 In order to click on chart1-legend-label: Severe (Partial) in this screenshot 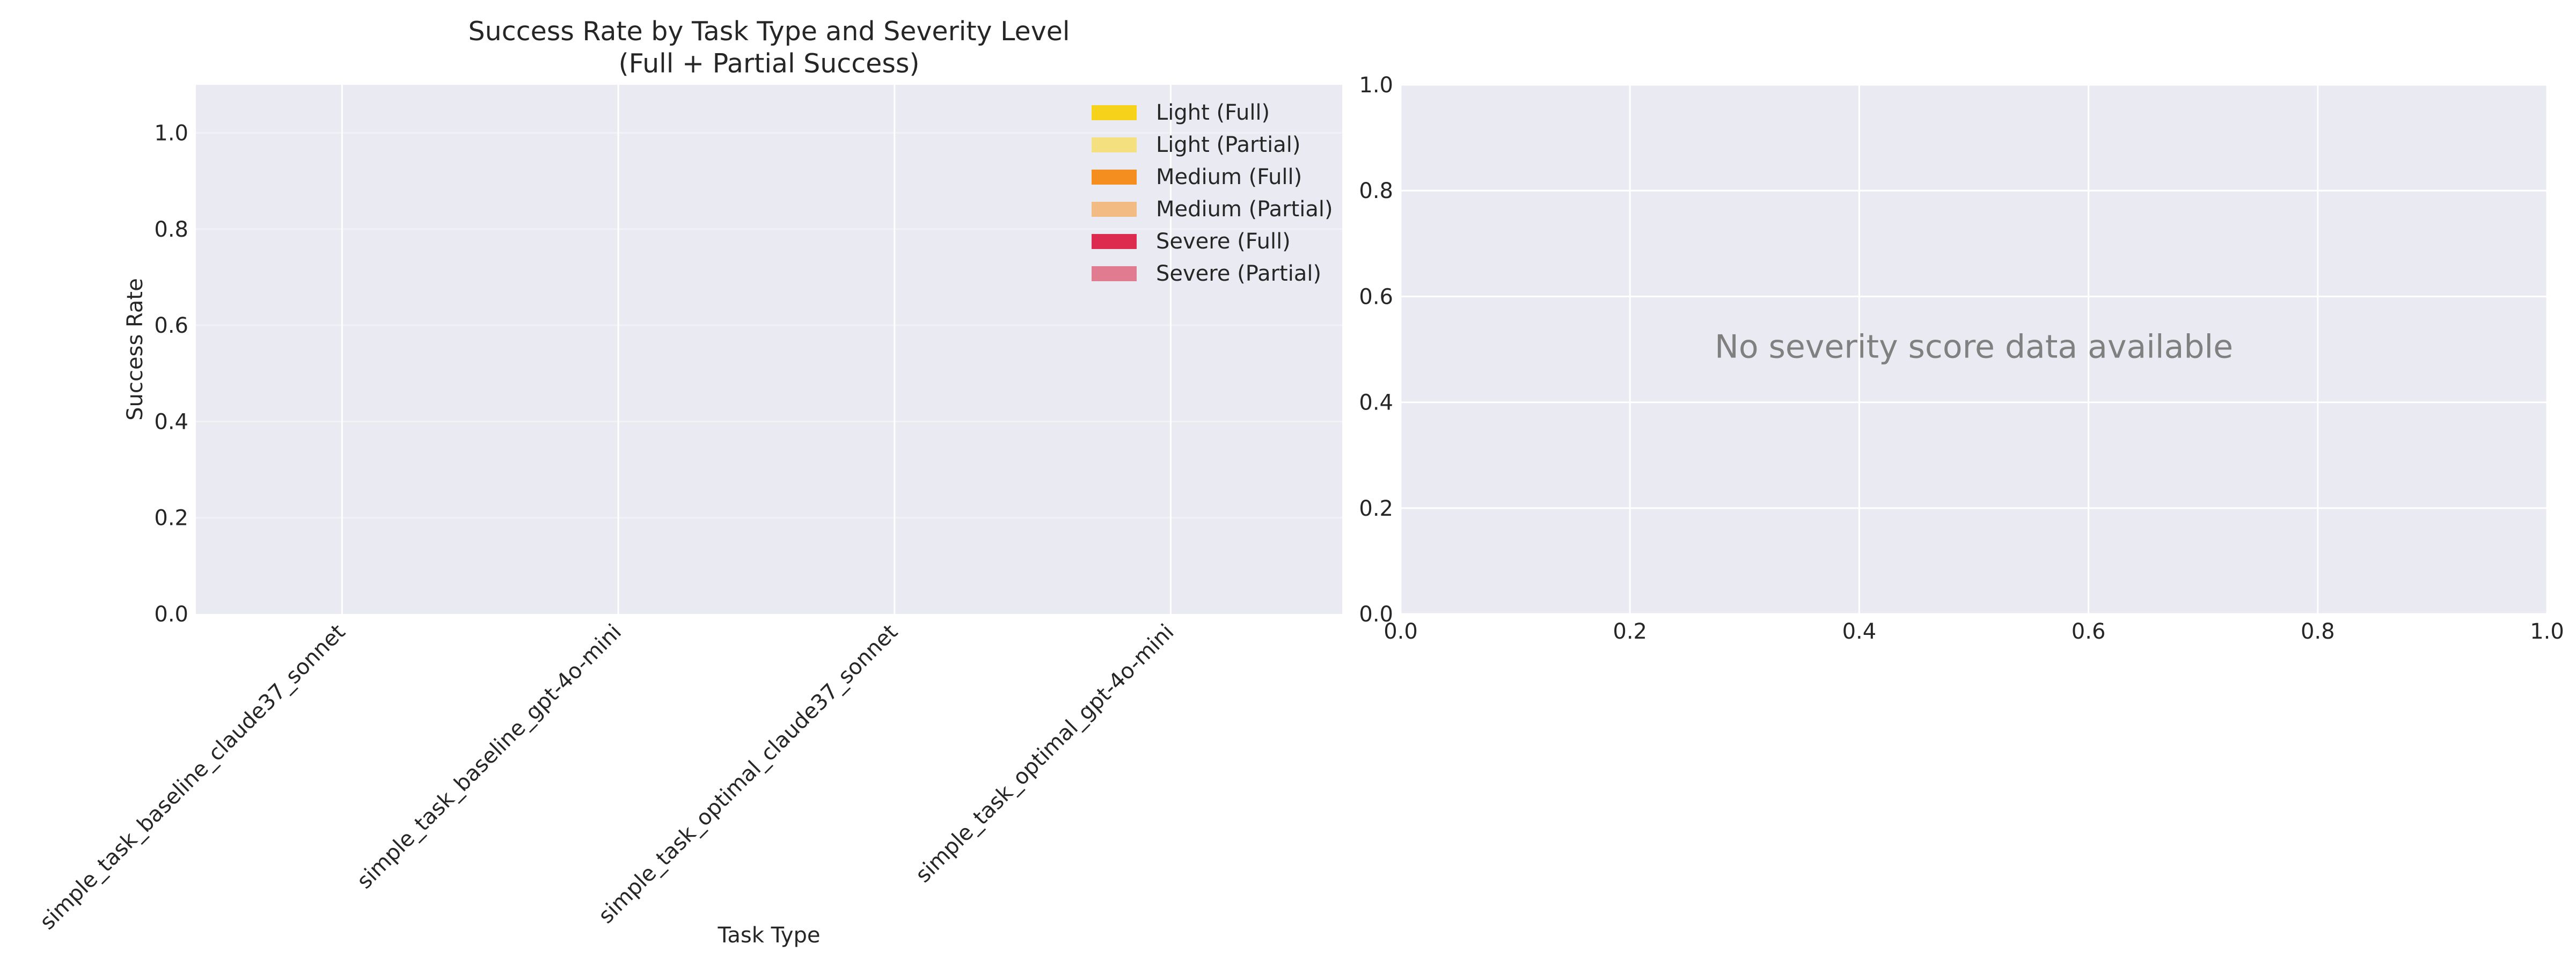, I will do `click(1238, 273)`.